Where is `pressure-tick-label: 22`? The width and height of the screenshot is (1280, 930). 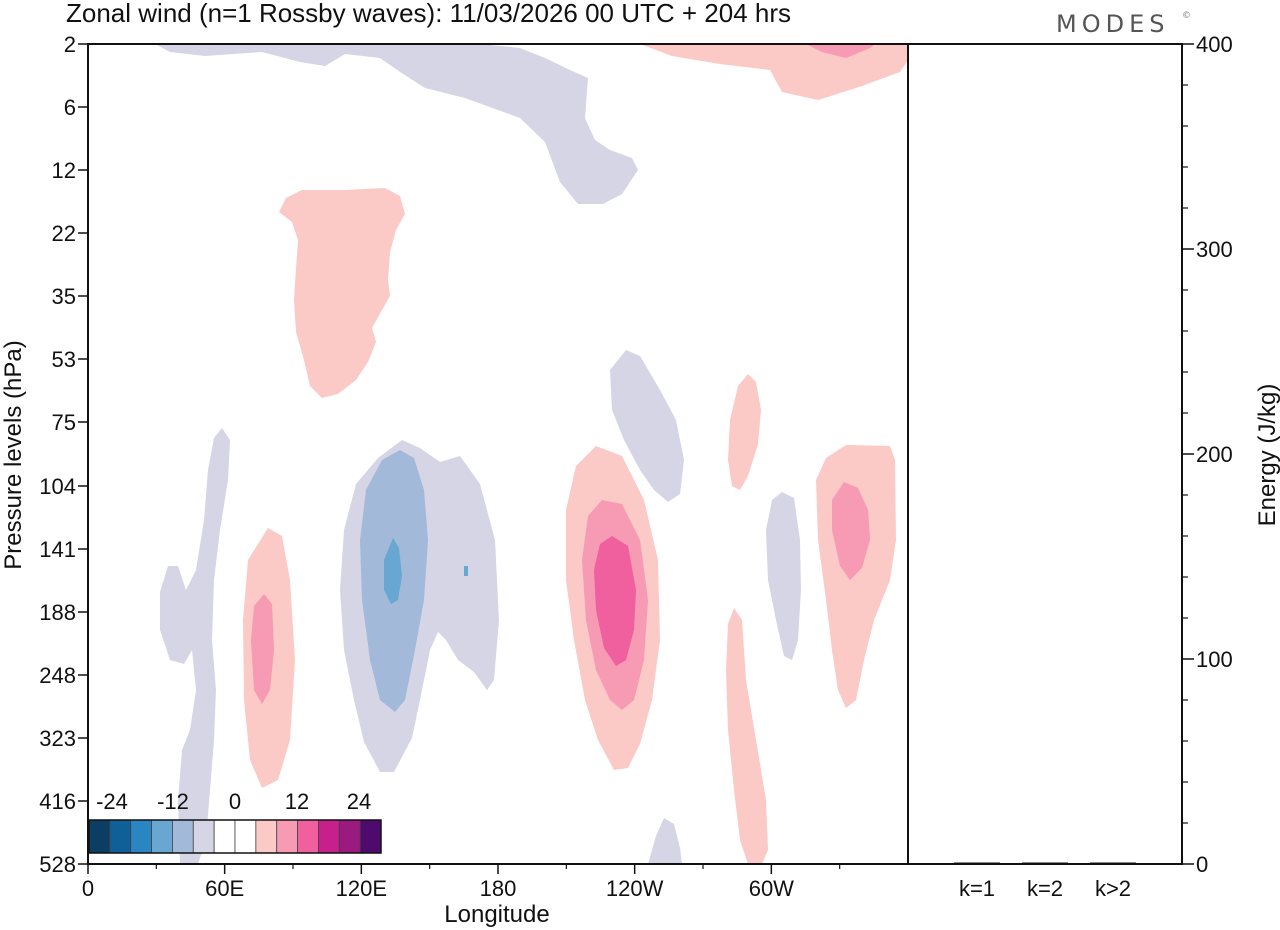 pressure-tick-label: 22 is located at coordinates (64, 233).